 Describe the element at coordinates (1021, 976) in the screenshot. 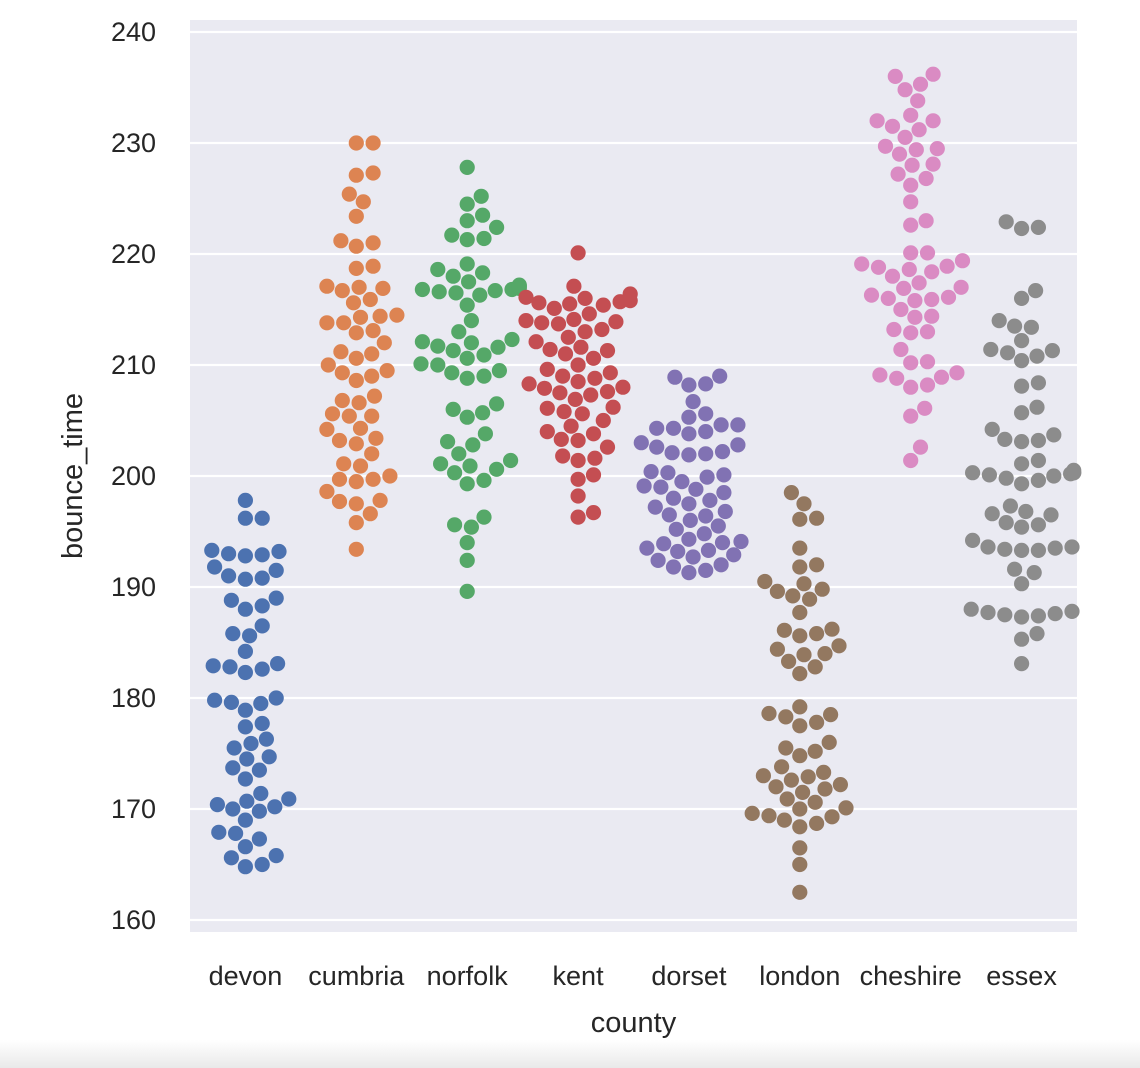

I see `x-tick-label-essex: essex` at that location.